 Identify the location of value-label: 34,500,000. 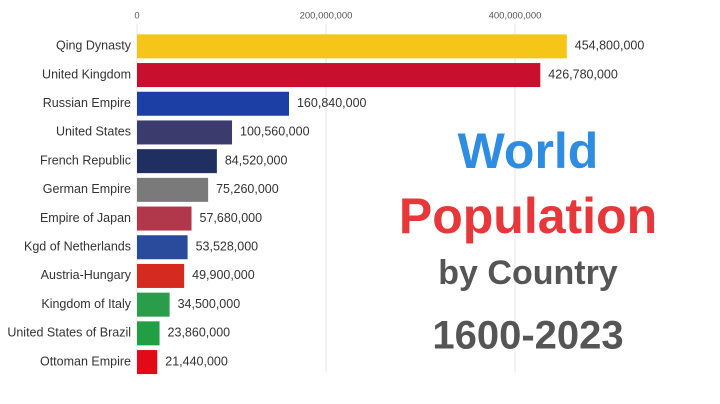
(209, 304).